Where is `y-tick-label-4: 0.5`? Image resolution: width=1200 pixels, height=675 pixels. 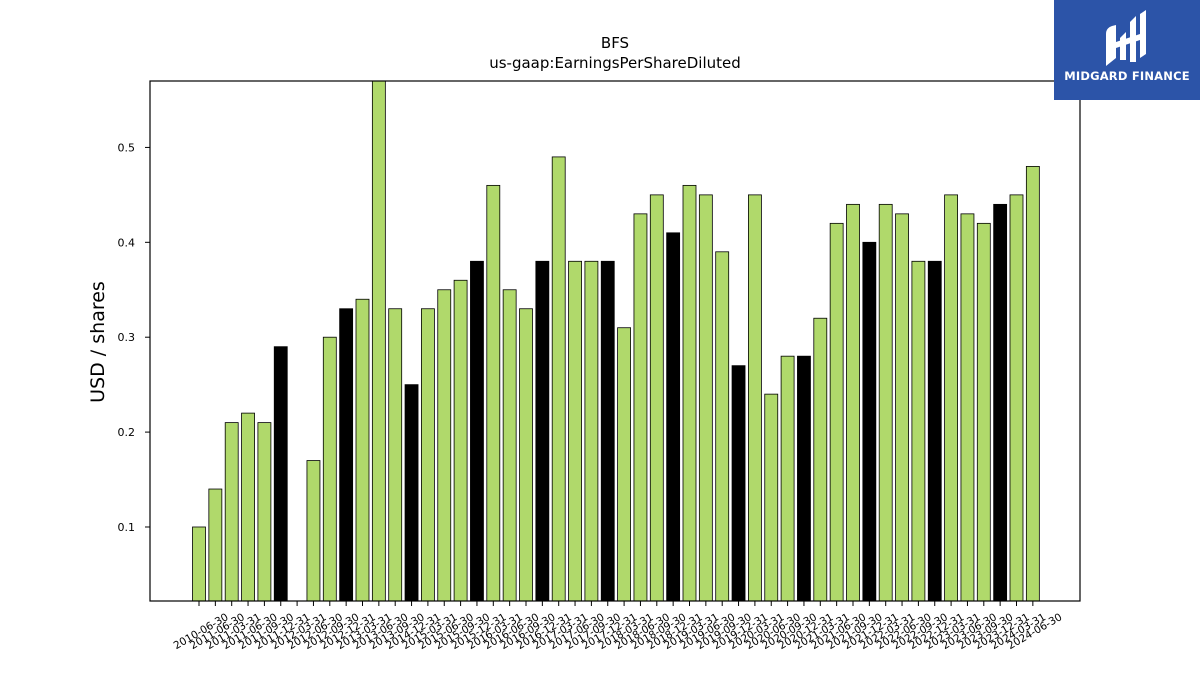
y-tick-label-4: 0.5 is located at coordinates (127, 147).